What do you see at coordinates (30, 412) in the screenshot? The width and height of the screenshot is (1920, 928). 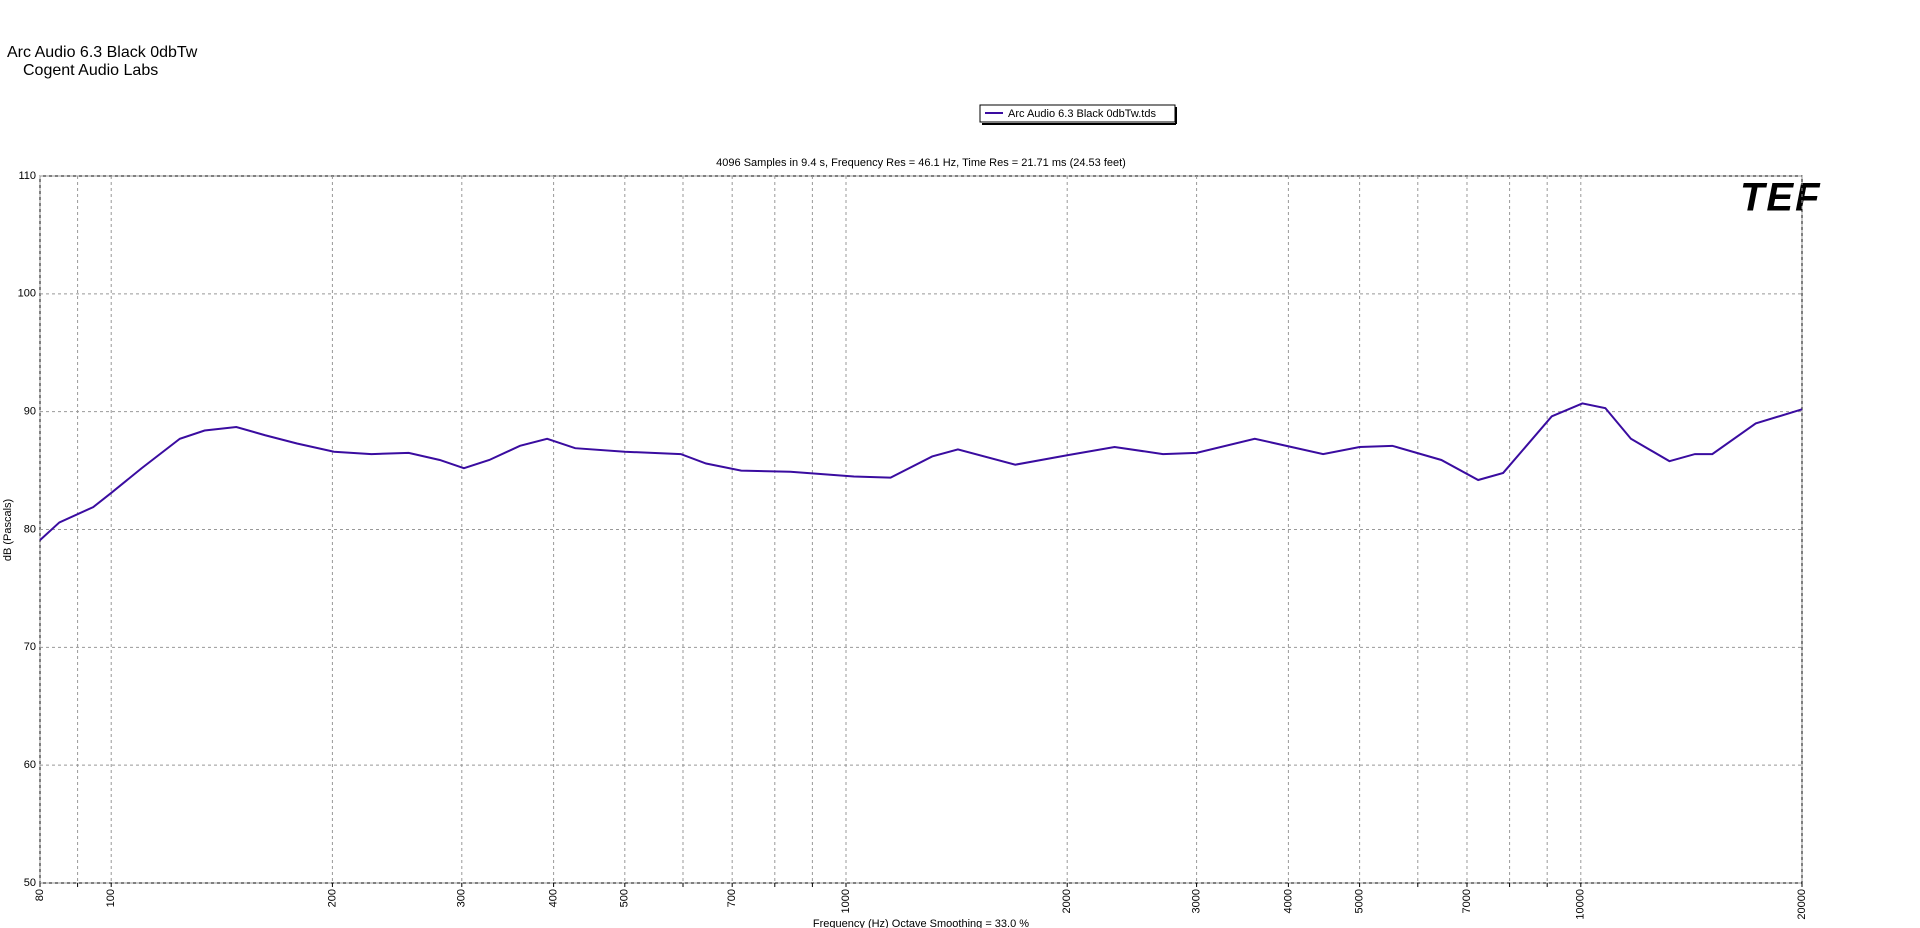 I see `y-tick-label: 90` at bounding box center [30, 412].